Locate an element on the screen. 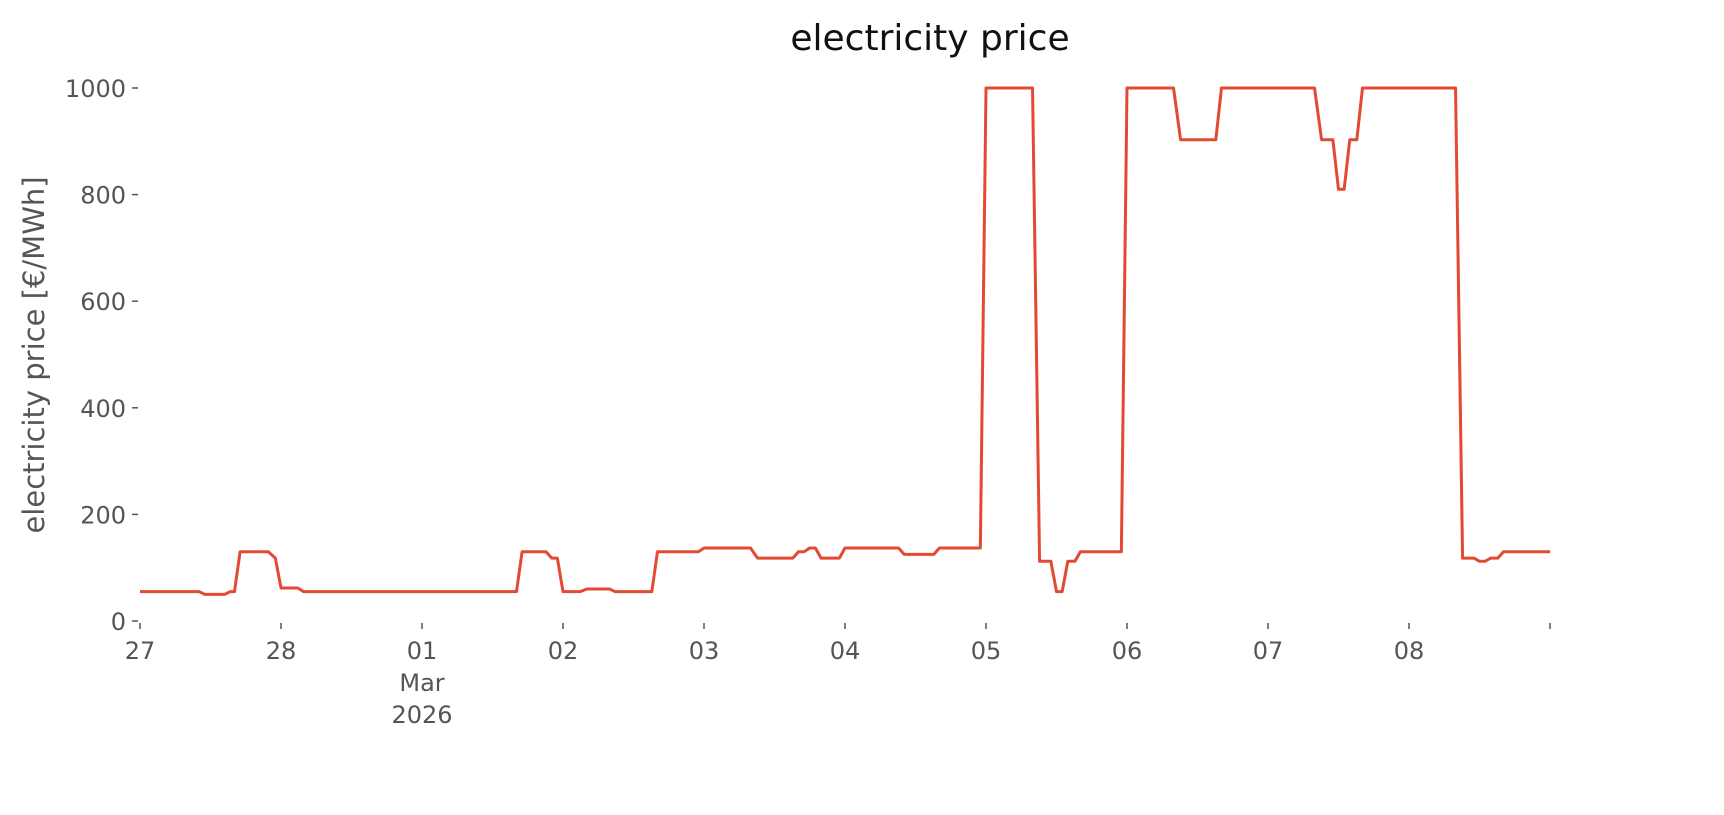  y-tick-label: 0 is located at coordinates (118, 622).